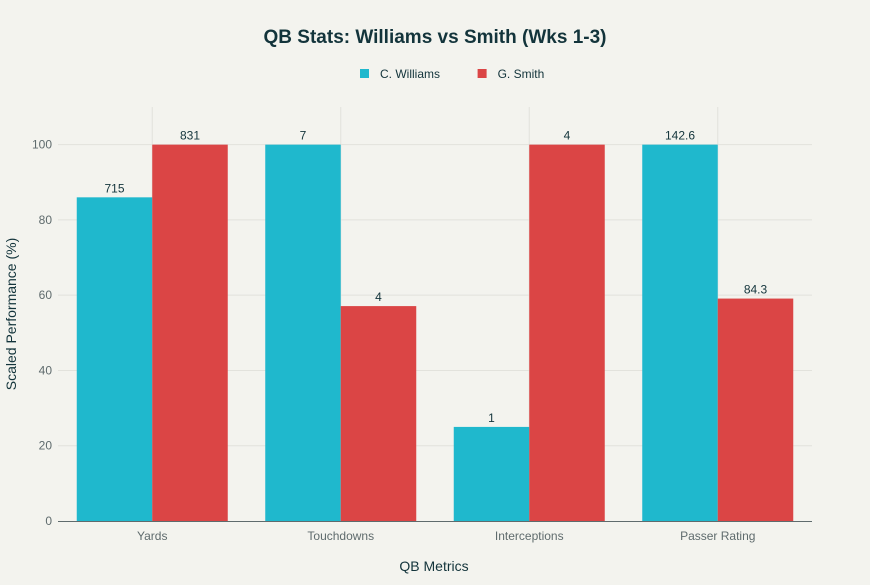 Image resolution: width=870 pixels, height=585 pixels. What do you see at coordinates (435, 37) in the screenshot?
I see `chart-title: QB Stats: Williams vs Smith (Wks 1-3)` at bounding box center [435, 37].